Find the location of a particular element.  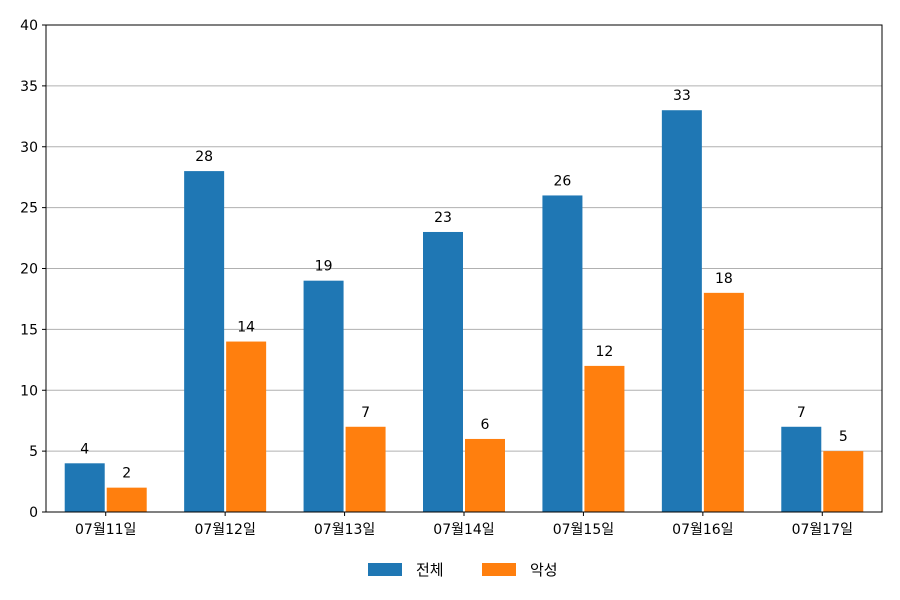

data-label: 26 is located at coordinates (563, 181).